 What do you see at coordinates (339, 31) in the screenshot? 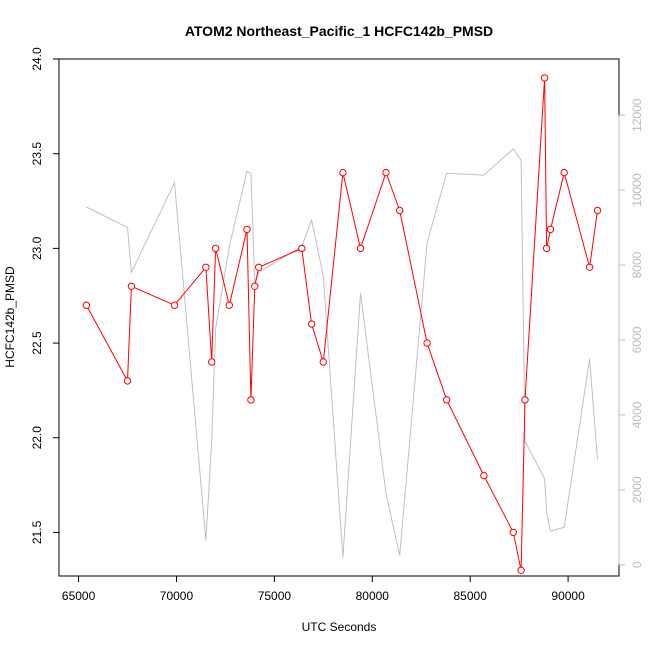
I see `chart-title: ATOM2 Northeast_Pacific_1 HCFC142b_PMSD` at bounding box center [339, 31].